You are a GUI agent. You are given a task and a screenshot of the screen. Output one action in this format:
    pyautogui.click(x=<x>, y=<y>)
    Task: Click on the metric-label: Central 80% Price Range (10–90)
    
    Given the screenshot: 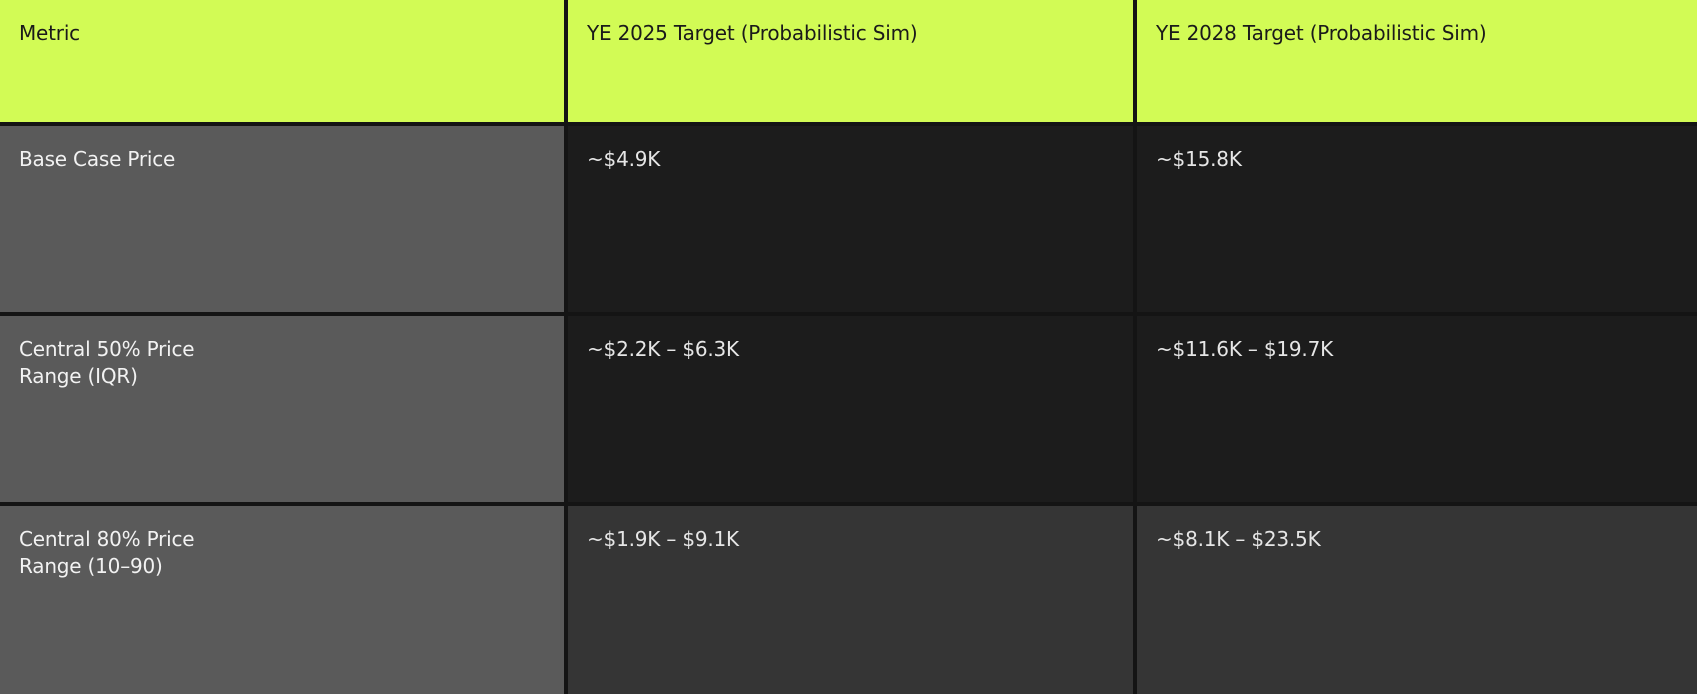 What is the action you would take?
    pyautogui.click(x=107, y=552)
    